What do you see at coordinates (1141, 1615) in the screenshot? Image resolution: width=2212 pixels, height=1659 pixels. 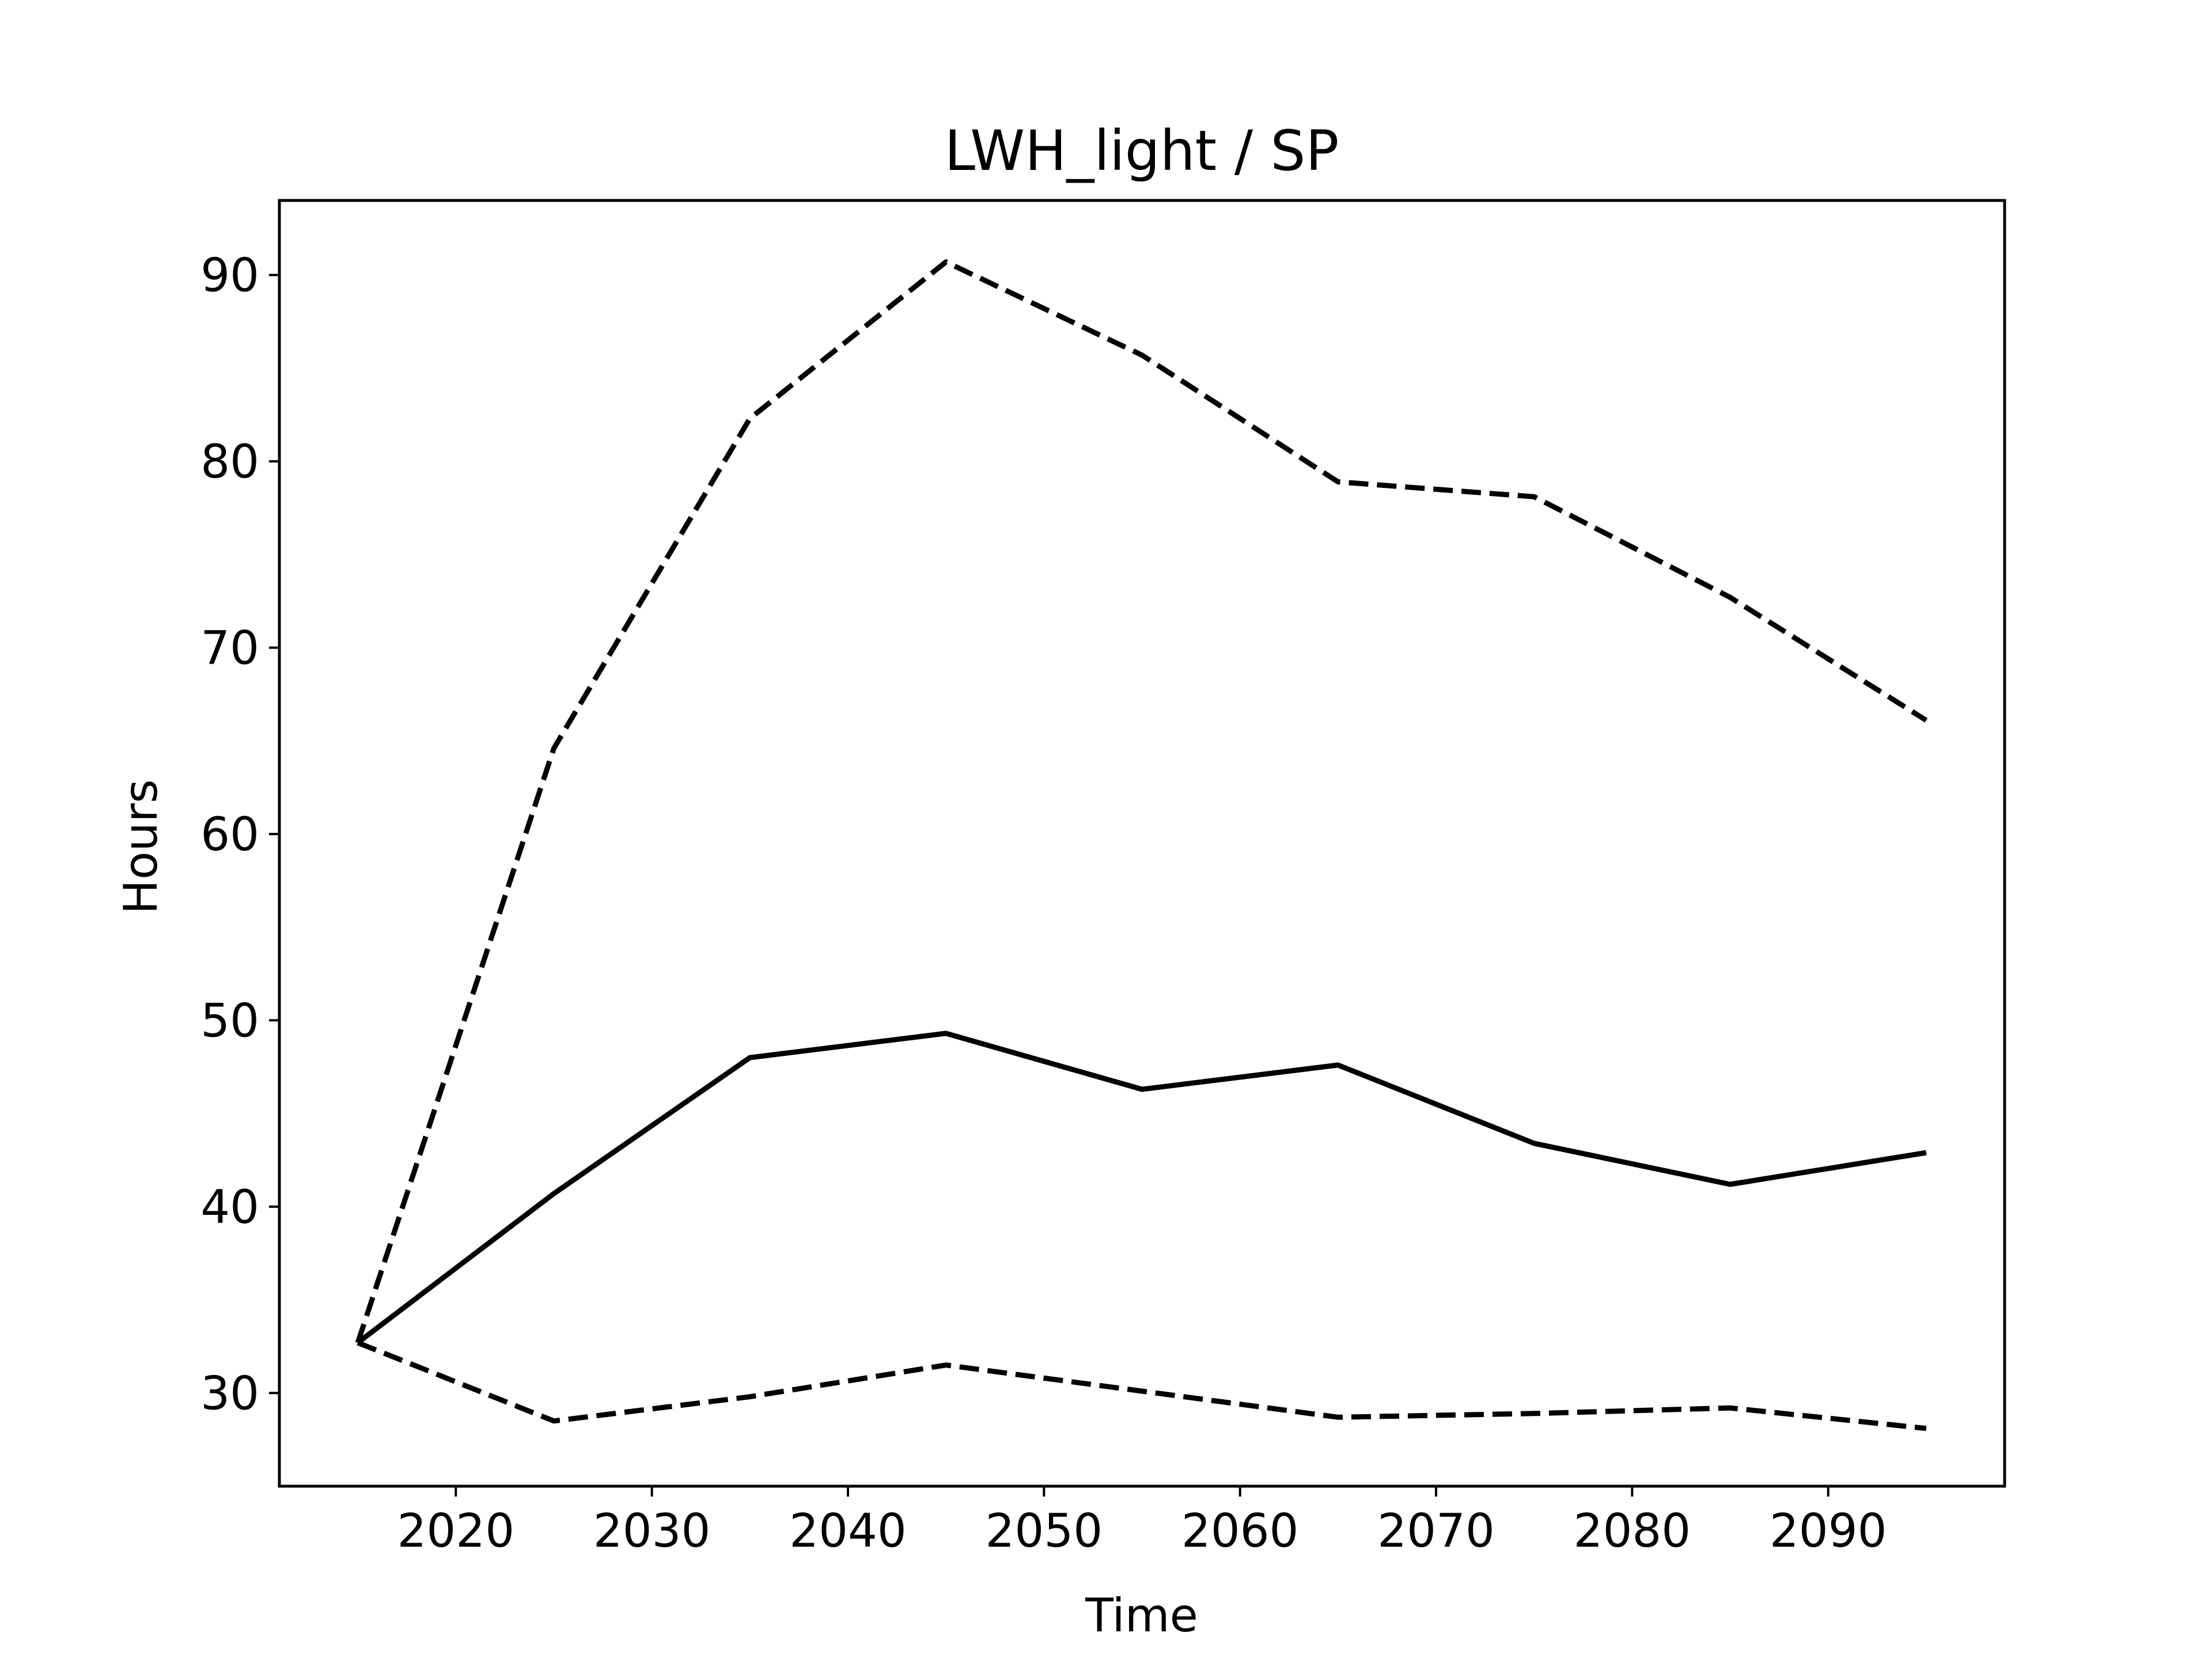 I see `x-axis-title: Time` at bounding box center [1141, 1615].